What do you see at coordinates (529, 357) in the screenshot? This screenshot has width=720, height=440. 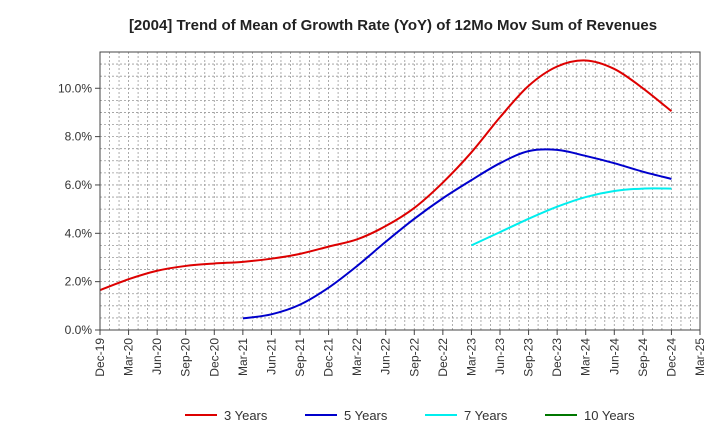 I see `x-tick-label: Sep-23` at bounding box center [529, 357].